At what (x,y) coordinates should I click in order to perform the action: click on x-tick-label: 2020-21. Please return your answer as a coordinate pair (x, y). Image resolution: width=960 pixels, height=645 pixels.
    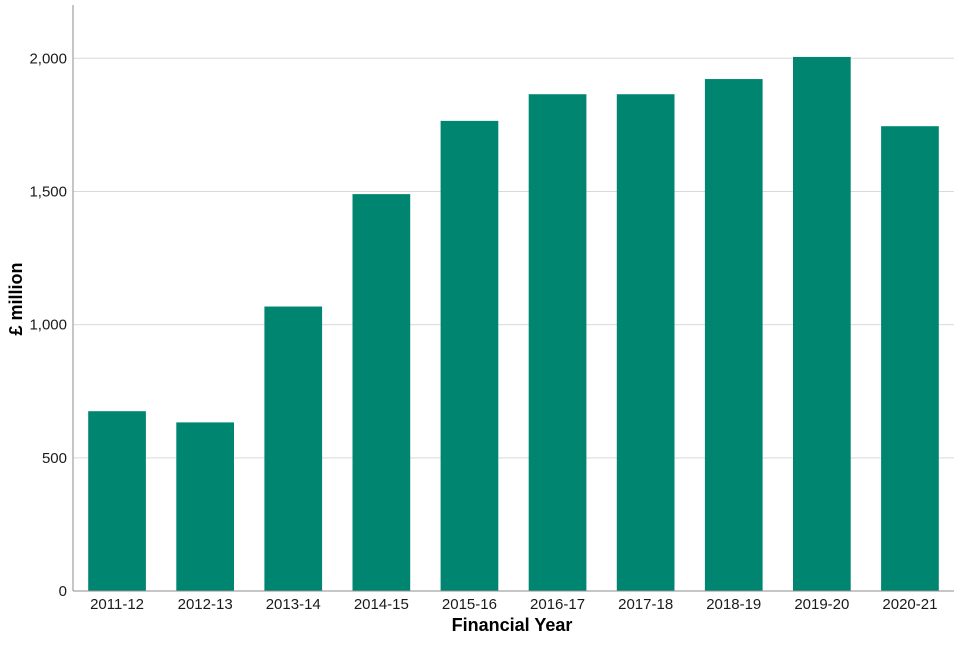
    Looking at the image, I should click on (909, 604).